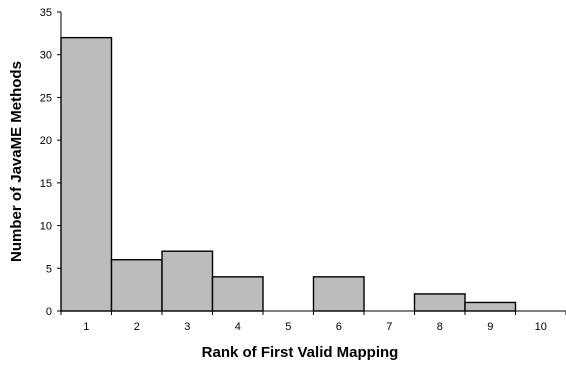 This screenshot has width=566, height=365. What do you see at coordinates (300, 352) in the screenshot?
I see `x-axis-title: Rank of First Valid Mapping` at bounding box center [300, 352].